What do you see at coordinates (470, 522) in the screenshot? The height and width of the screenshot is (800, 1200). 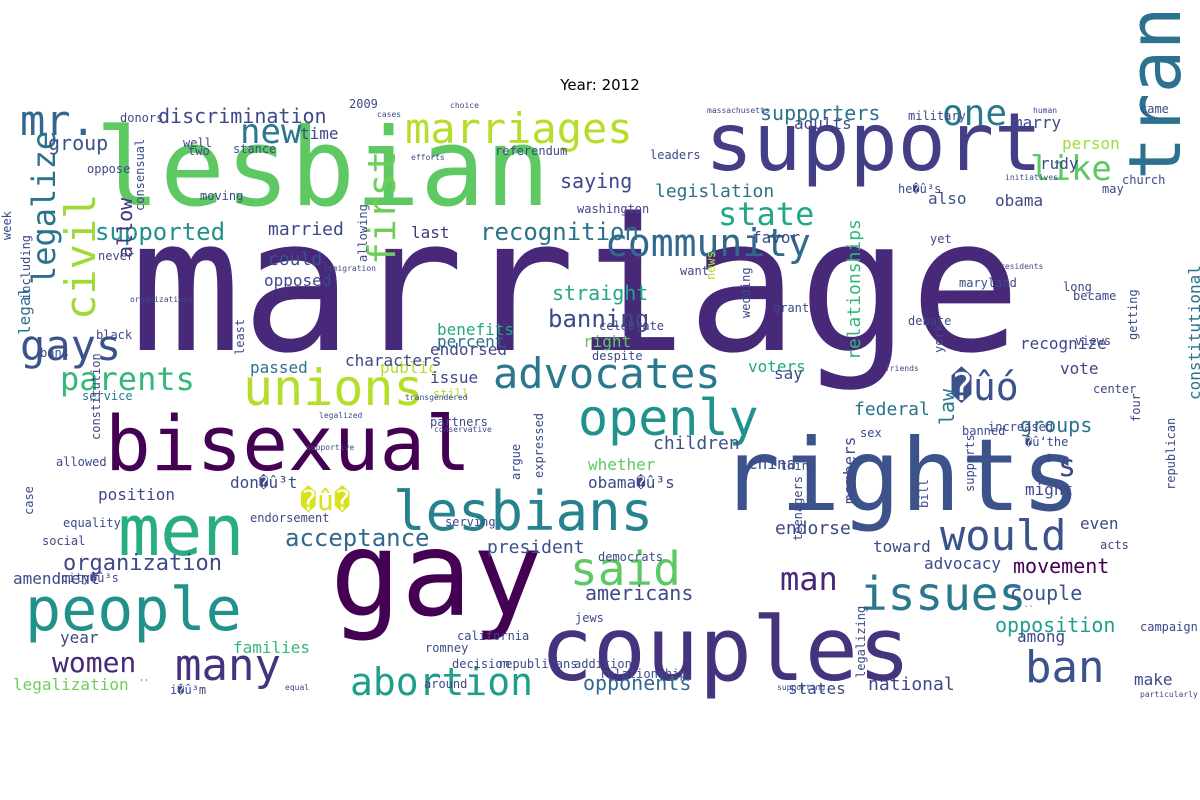 I see `word-serving-173: serving` at bounding box center [470, 522].